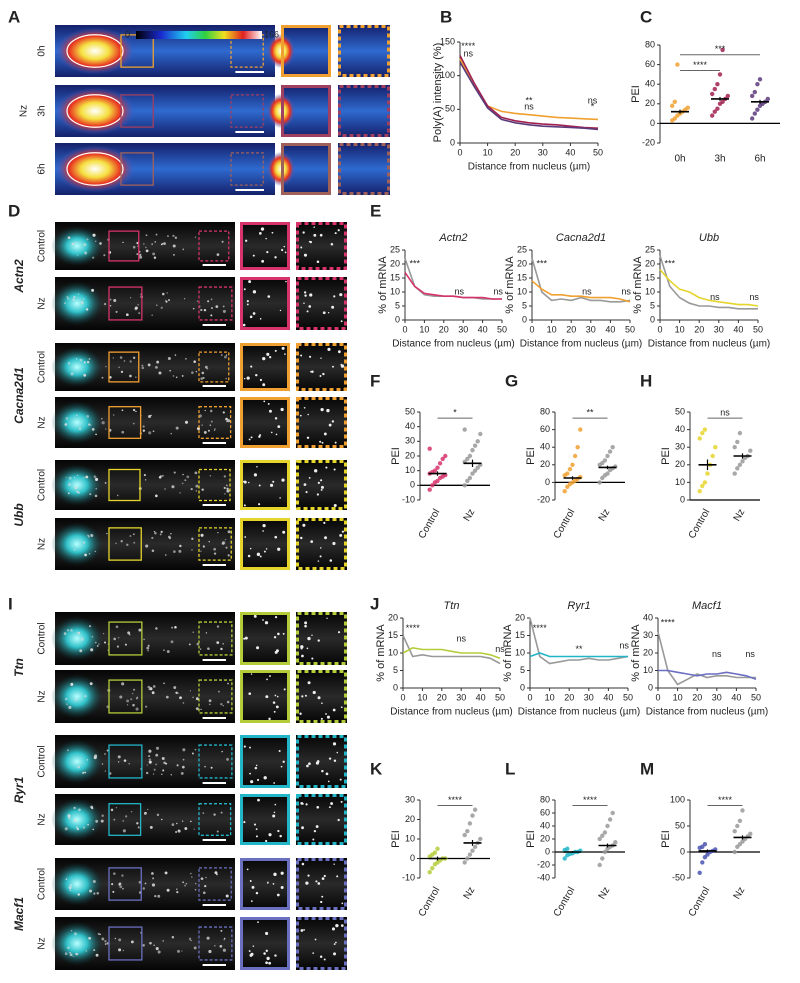 Image resolution: width=800 pixels, height=983 pixels. What do you see at coordinates (383, 285) in the screenshot?
I see `y-axis-label: % of mRNA` at bounding box center [383, 285].